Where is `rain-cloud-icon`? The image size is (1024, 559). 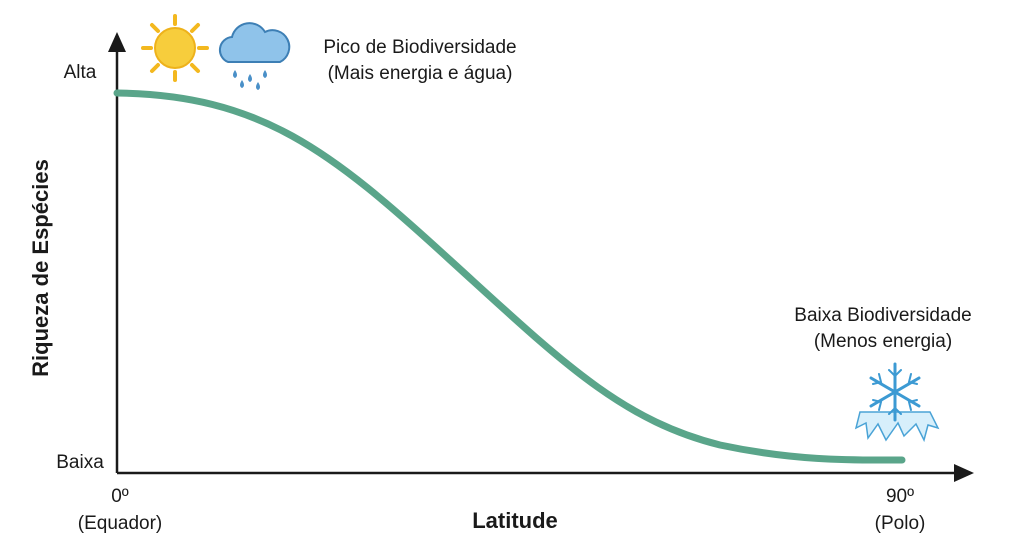
rain-cloud-icon is located at coordinates (254, 56).